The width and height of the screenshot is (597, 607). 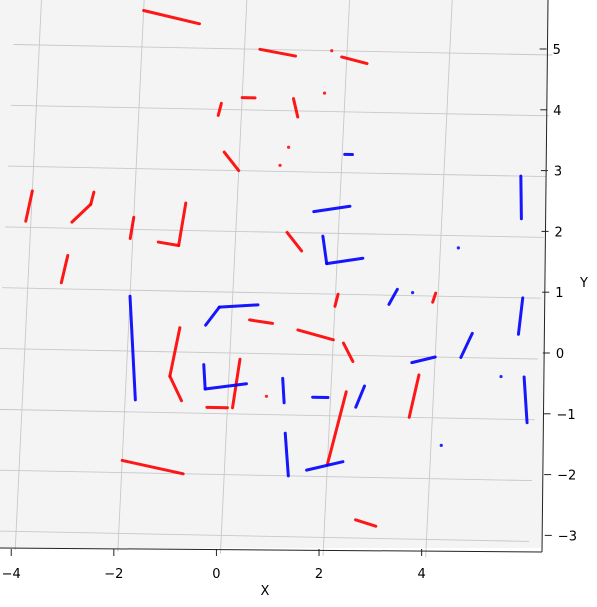 I want to click on x-tick-label: 4, so click(x=421, y=574).